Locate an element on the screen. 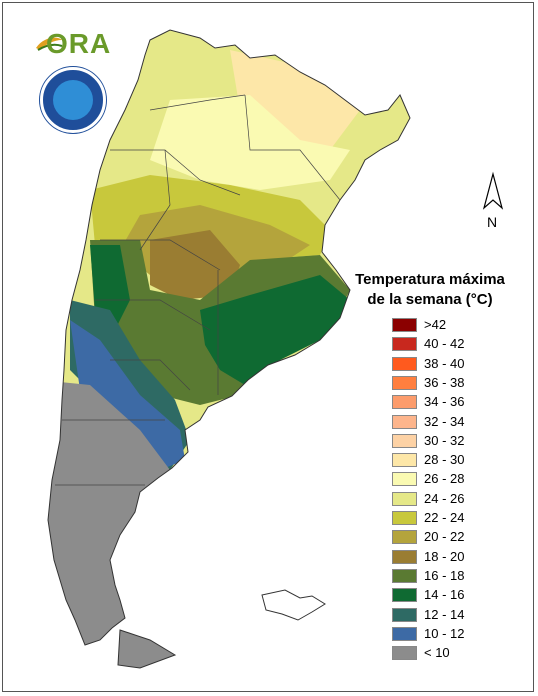  legend-label: < 10 is located at coordinates (437, 653).